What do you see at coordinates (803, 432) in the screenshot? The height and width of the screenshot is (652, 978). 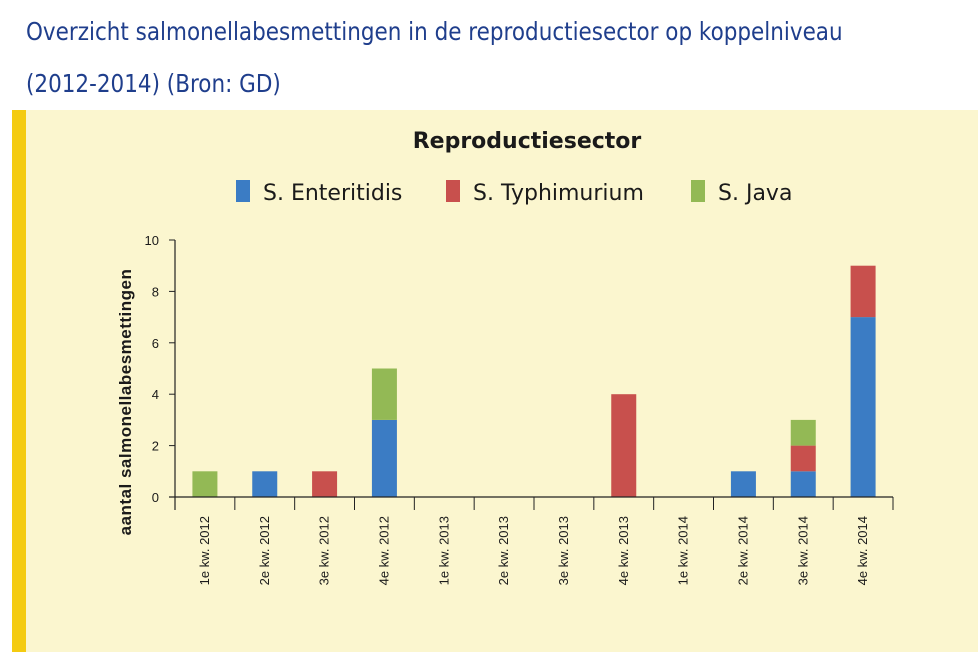 I see `bar-s-java-3e-kw-2014` at bounding box center [803, 432].